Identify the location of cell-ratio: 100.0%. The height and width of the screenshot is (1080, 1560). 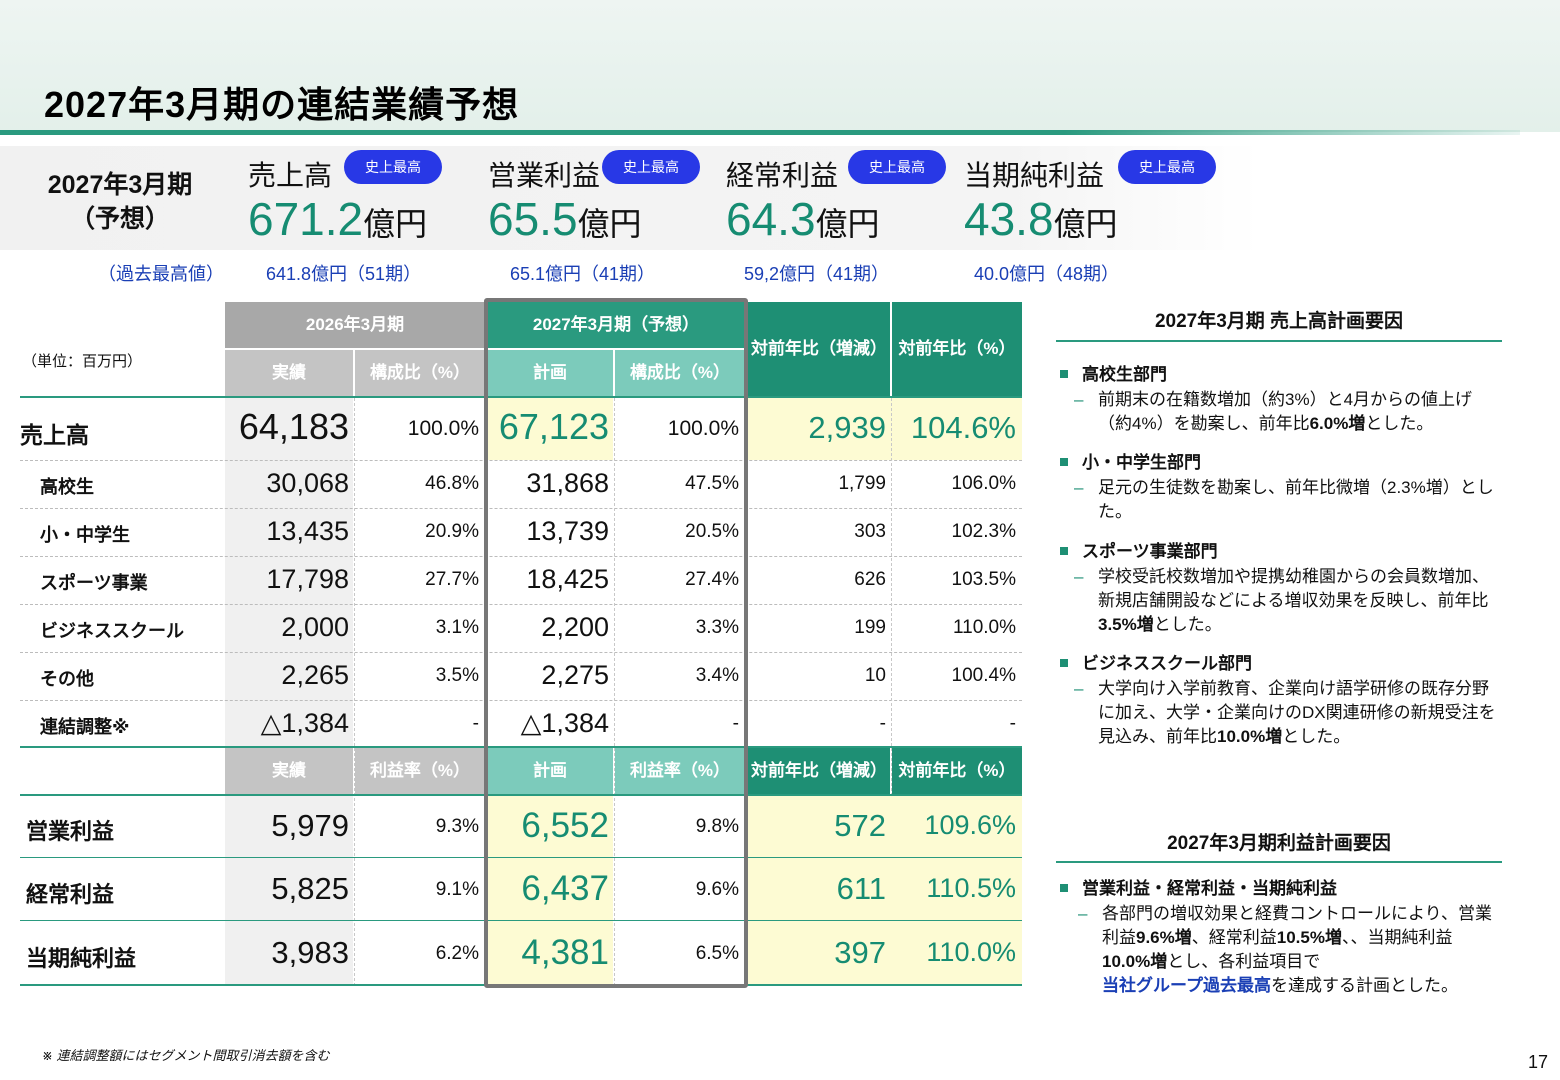
(443, 428).